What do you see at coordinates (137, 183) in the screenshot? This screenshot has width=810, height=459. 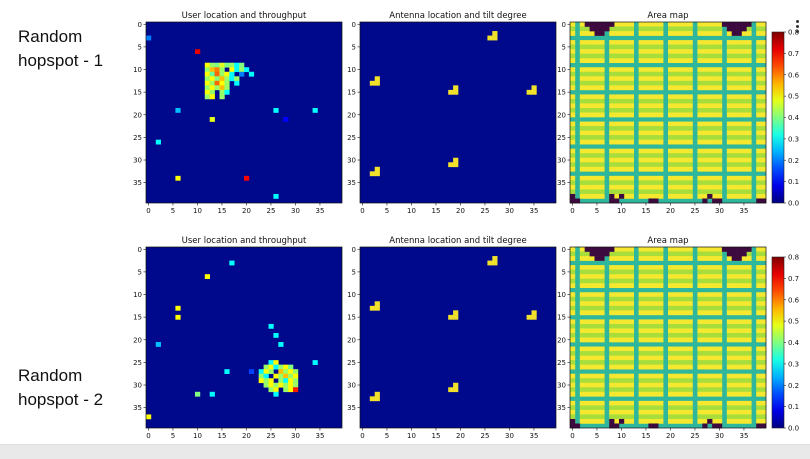 I see `y-tick-label: 35` at bounding box center [137, 183].